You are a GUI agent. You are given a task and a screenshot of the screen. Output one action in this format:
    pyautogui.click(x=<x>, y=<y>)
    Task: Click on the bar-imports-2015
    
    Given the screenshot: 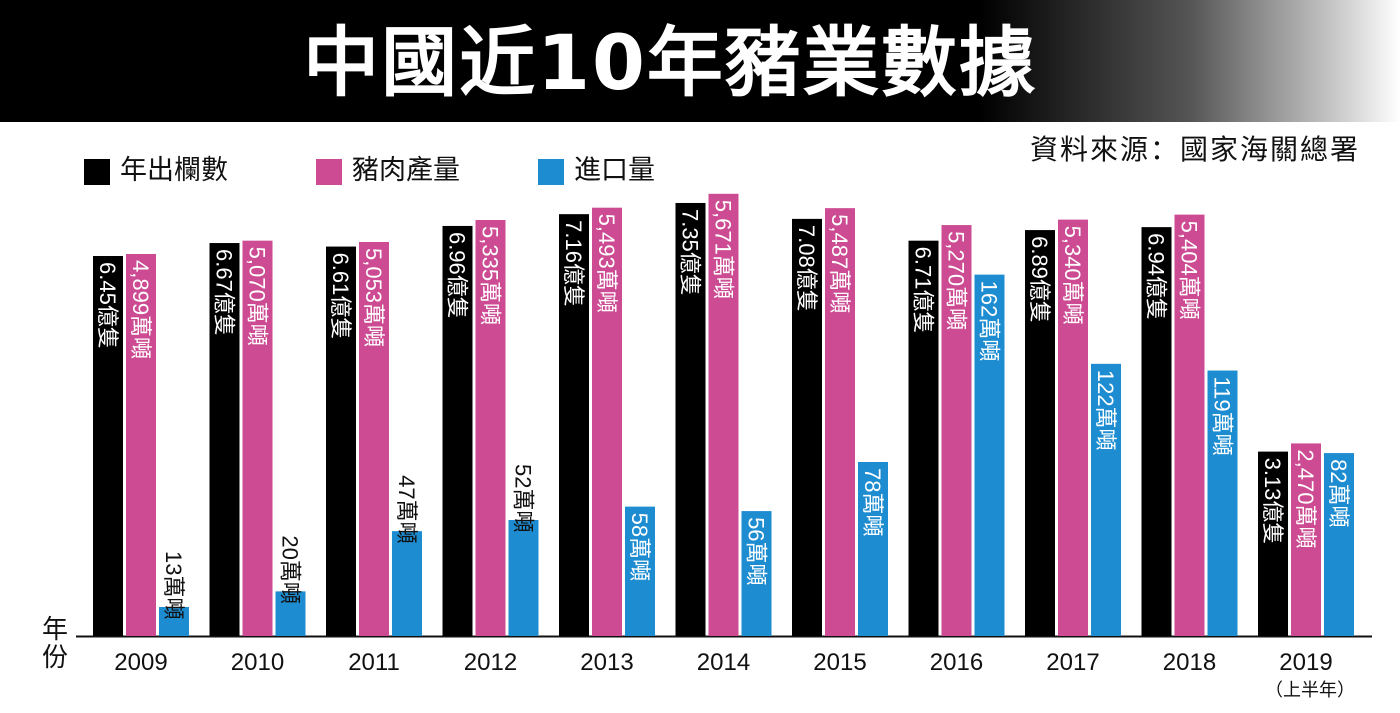 What is the action you would take?
    pyautogui.click(x=873, y=549)
    